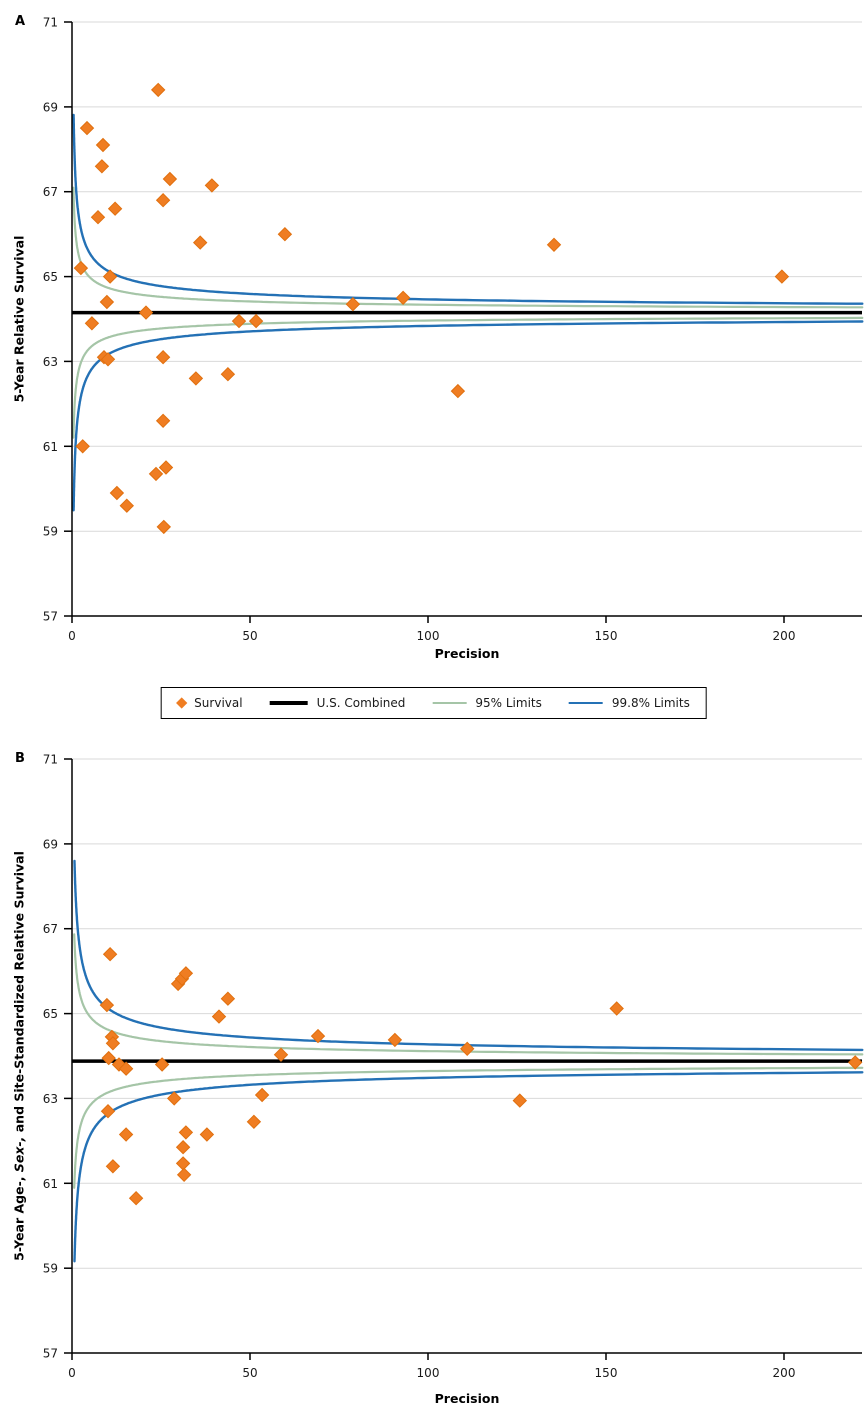  What do you see at coordinates (508, 703) in the screenshot?
I see `legend-label: 95% Limits` at bounding box center [508, 703].